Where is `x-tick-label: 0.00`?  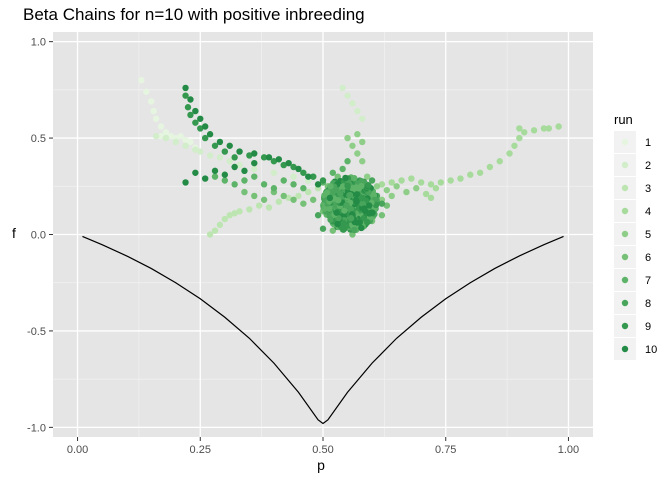 x-tick-label: 0.00 is located at coordinates (77, 450).